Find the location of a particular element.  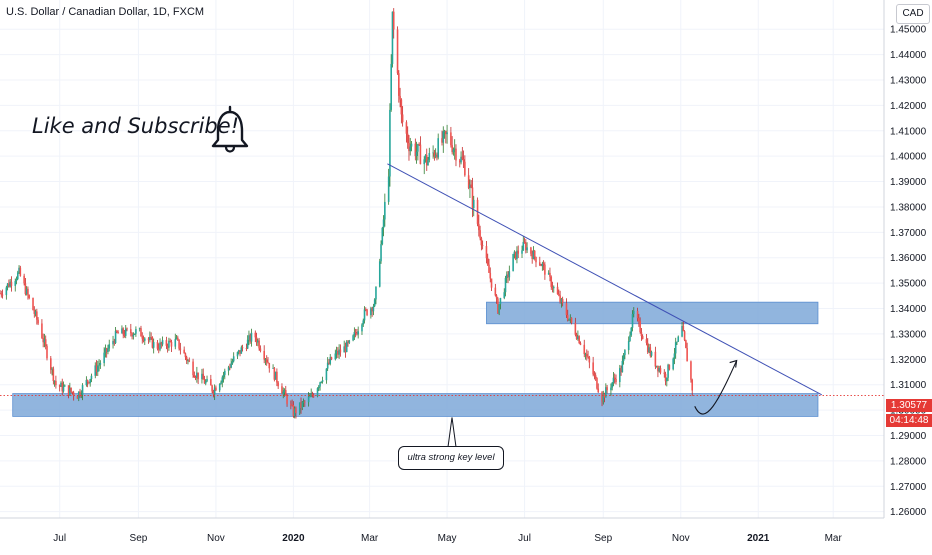

projection-arrowhead is located at coordinates (733, 363).